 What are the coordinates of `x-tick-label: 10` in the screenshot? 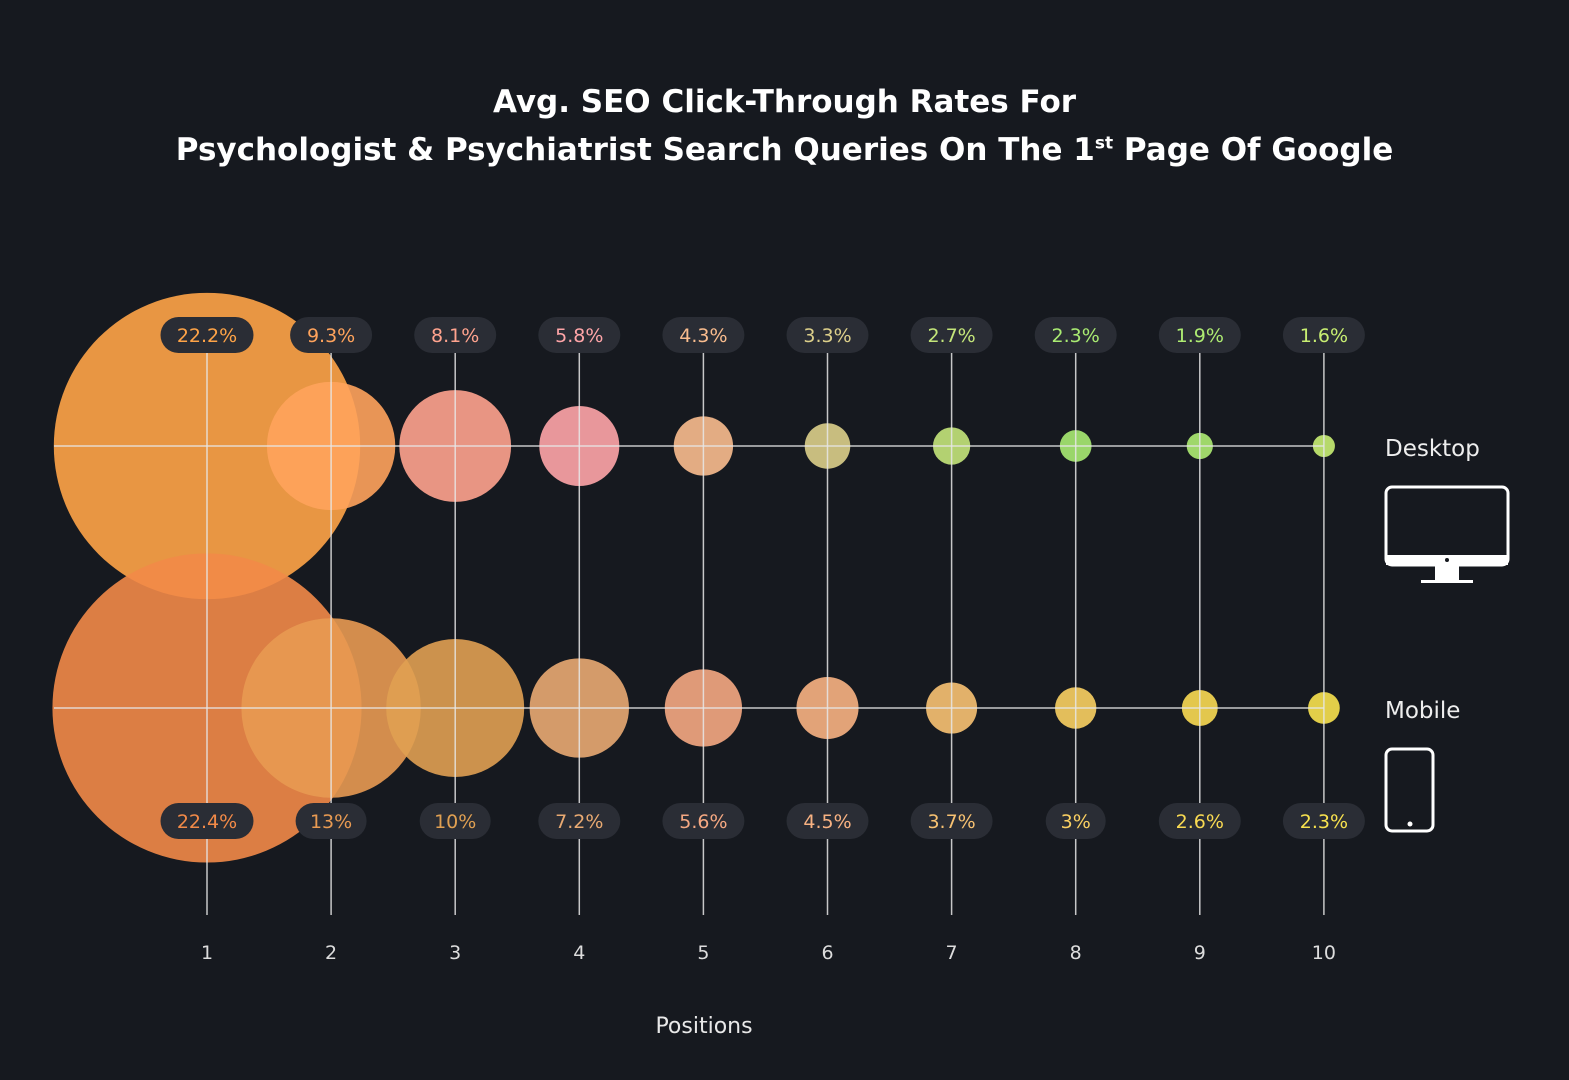 It's located at (1324, 953).